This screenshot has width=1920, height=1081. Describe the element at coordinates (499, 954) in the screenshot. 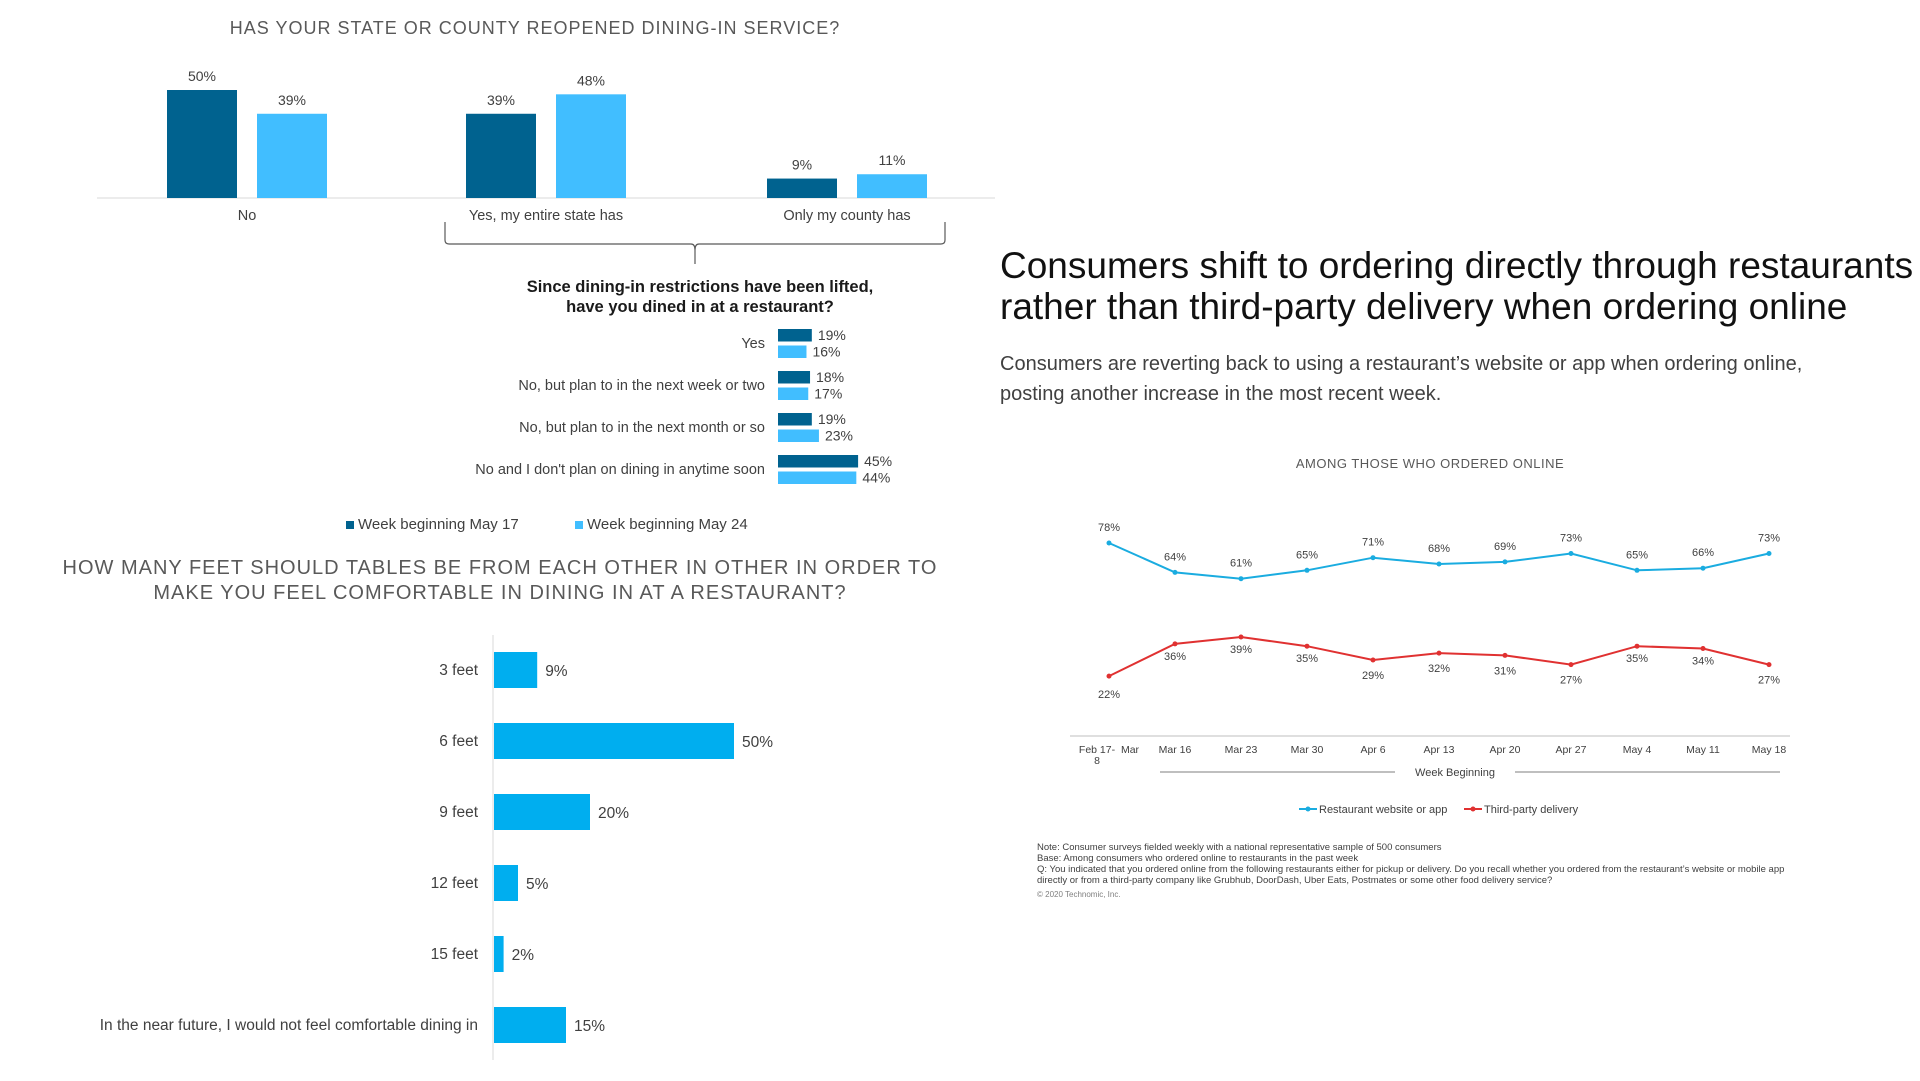

I see `distance-bar-15-feet` at that location.